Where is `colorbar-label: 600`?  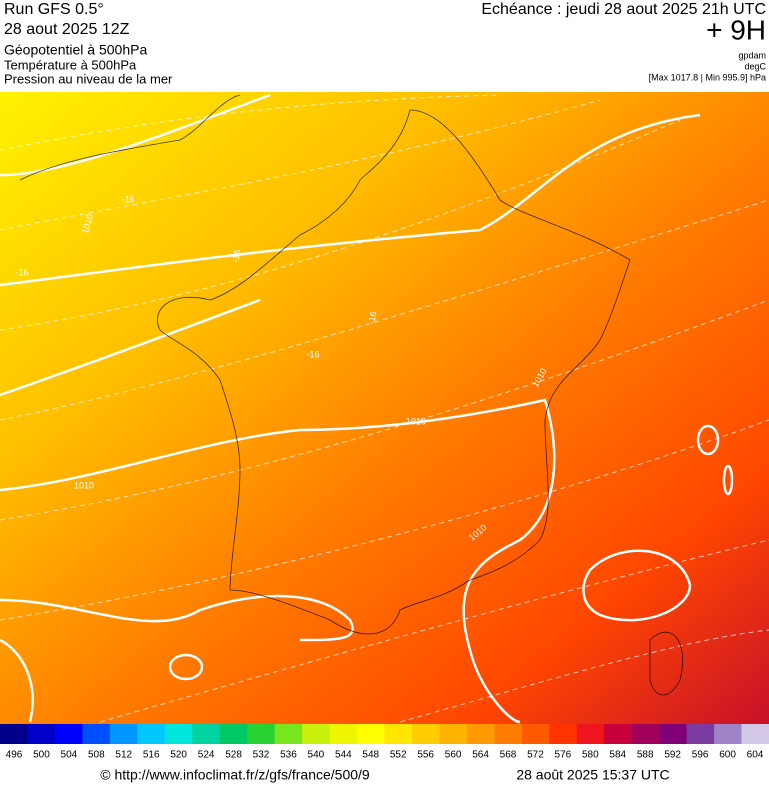
colorbar-label: 600 is located at coordinates (727, 755).